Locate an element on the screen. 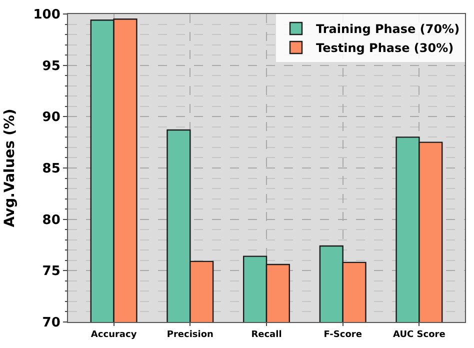 This screenshot has height=348, width=474. y-tick-label: 100 is located at coordinates (46, 15).